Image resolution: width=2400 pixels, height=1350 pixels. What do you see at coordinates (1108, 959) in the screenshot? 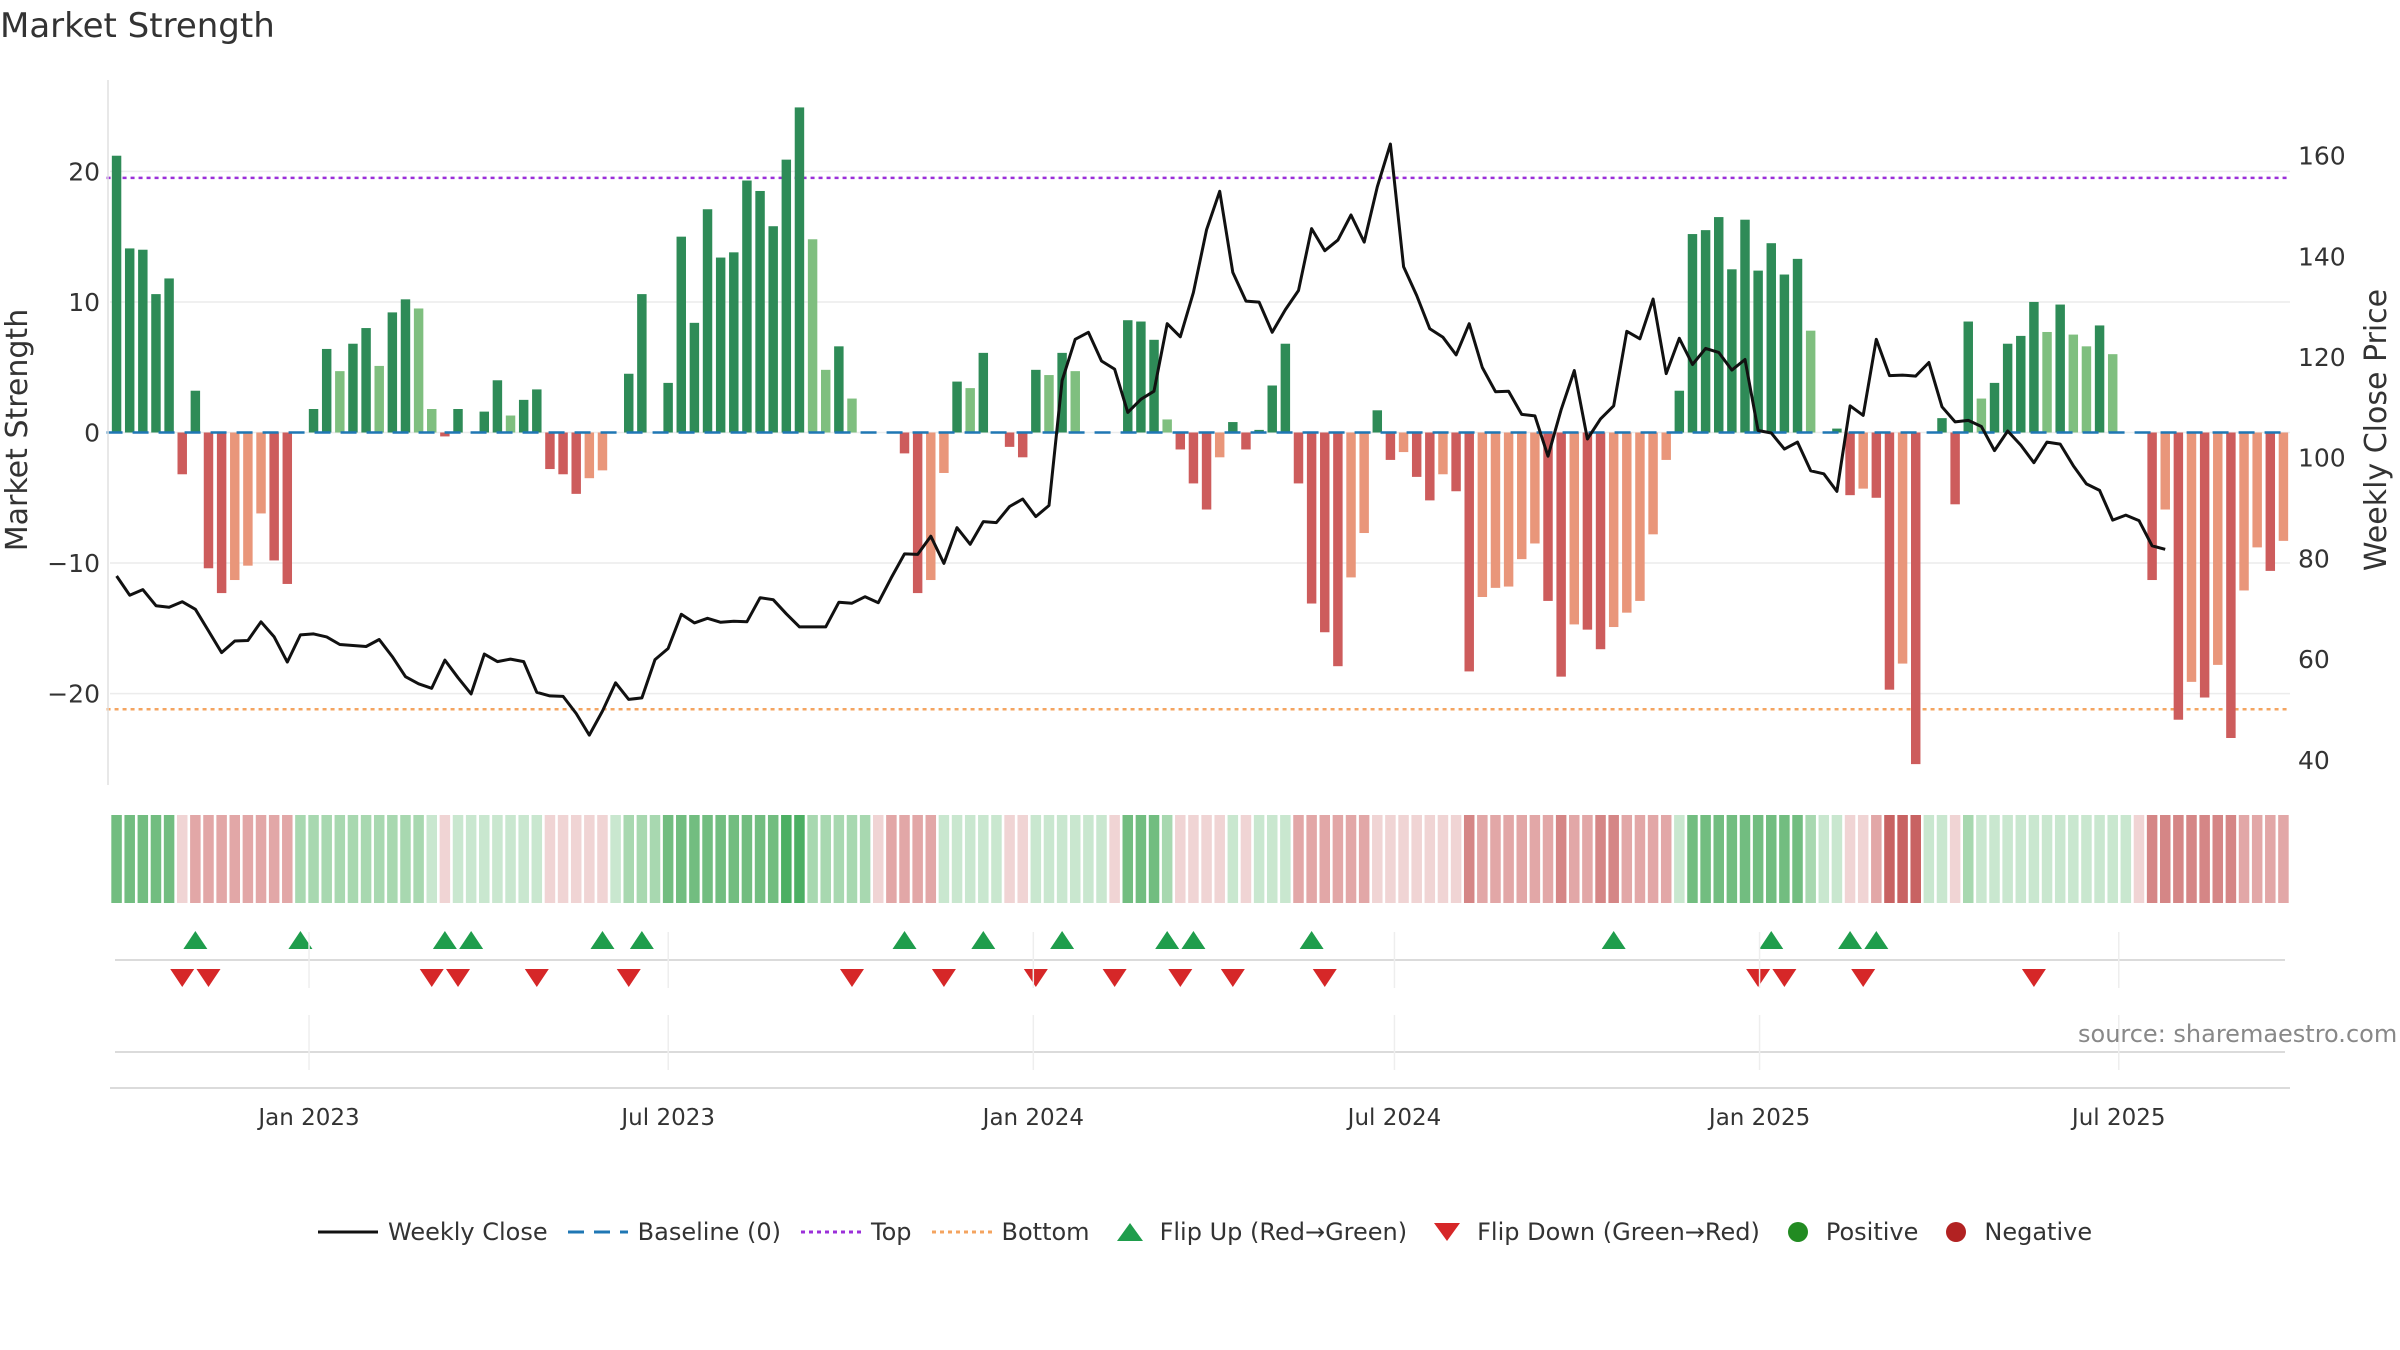
I see `flip-markers` at bounding box center [1108, 959].